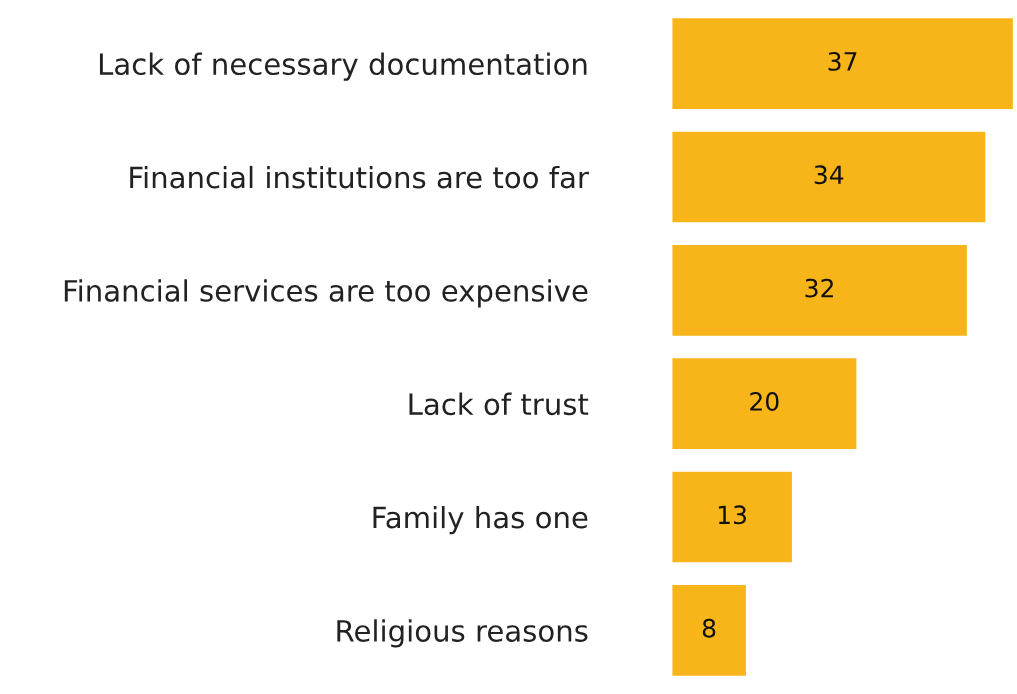 This screenshot has width=1017, height=694. Describe the element at coordinates (499, 404) in the screenshot. I see `y-tick-label: Lack of trust` at that location.